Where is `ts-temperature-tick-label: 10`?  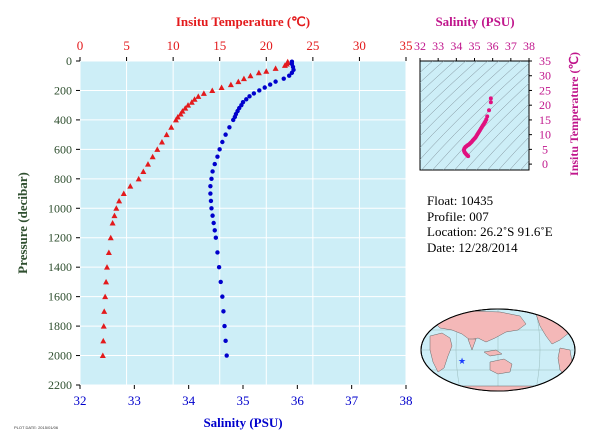
ts-temperature-tick-label: 10 is located at coordinates (545, 135).